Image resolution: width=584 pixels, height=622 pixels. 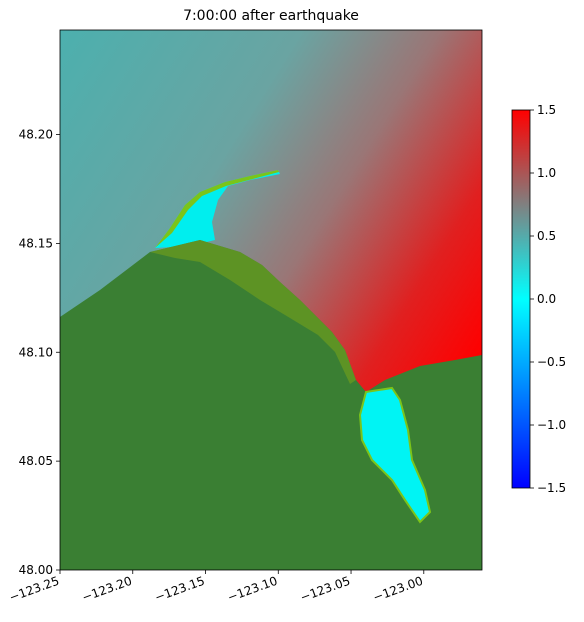 What do you see at coordinates (546, 299) in the screenshot?
I see `colorbar-tick-label: 0.0` at bounding box center [546, 299].